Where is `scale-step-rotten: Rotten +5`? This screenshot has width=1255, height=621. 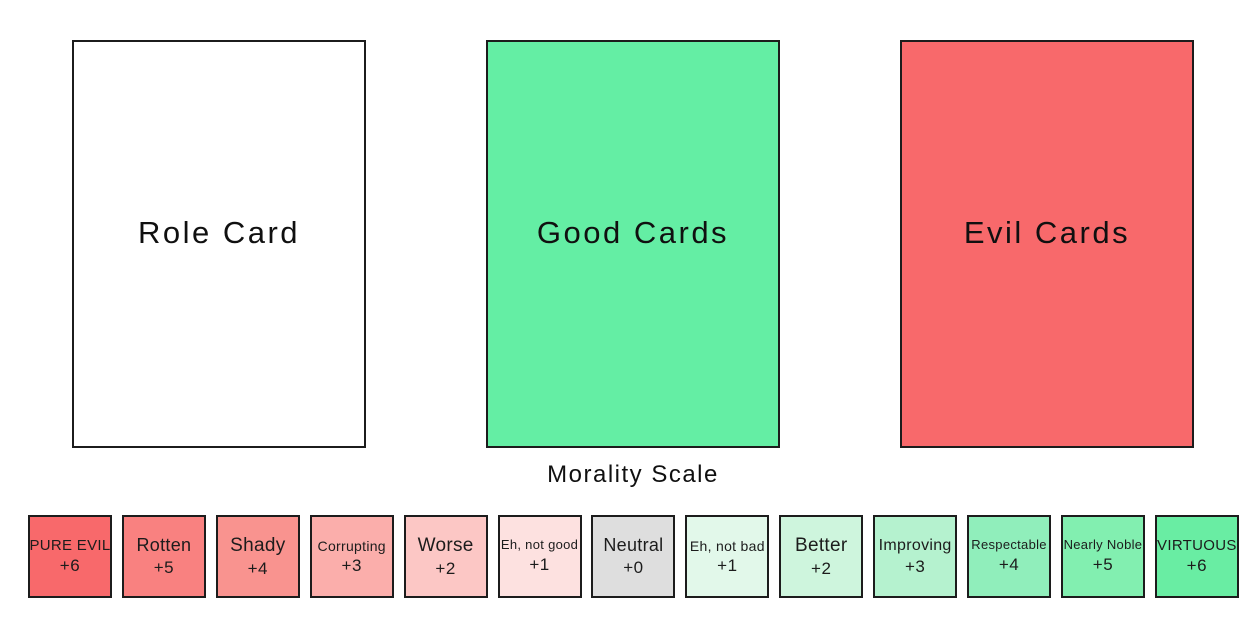
scale-step-rotten: Rotten +5 is located at coordinates (163, 556).